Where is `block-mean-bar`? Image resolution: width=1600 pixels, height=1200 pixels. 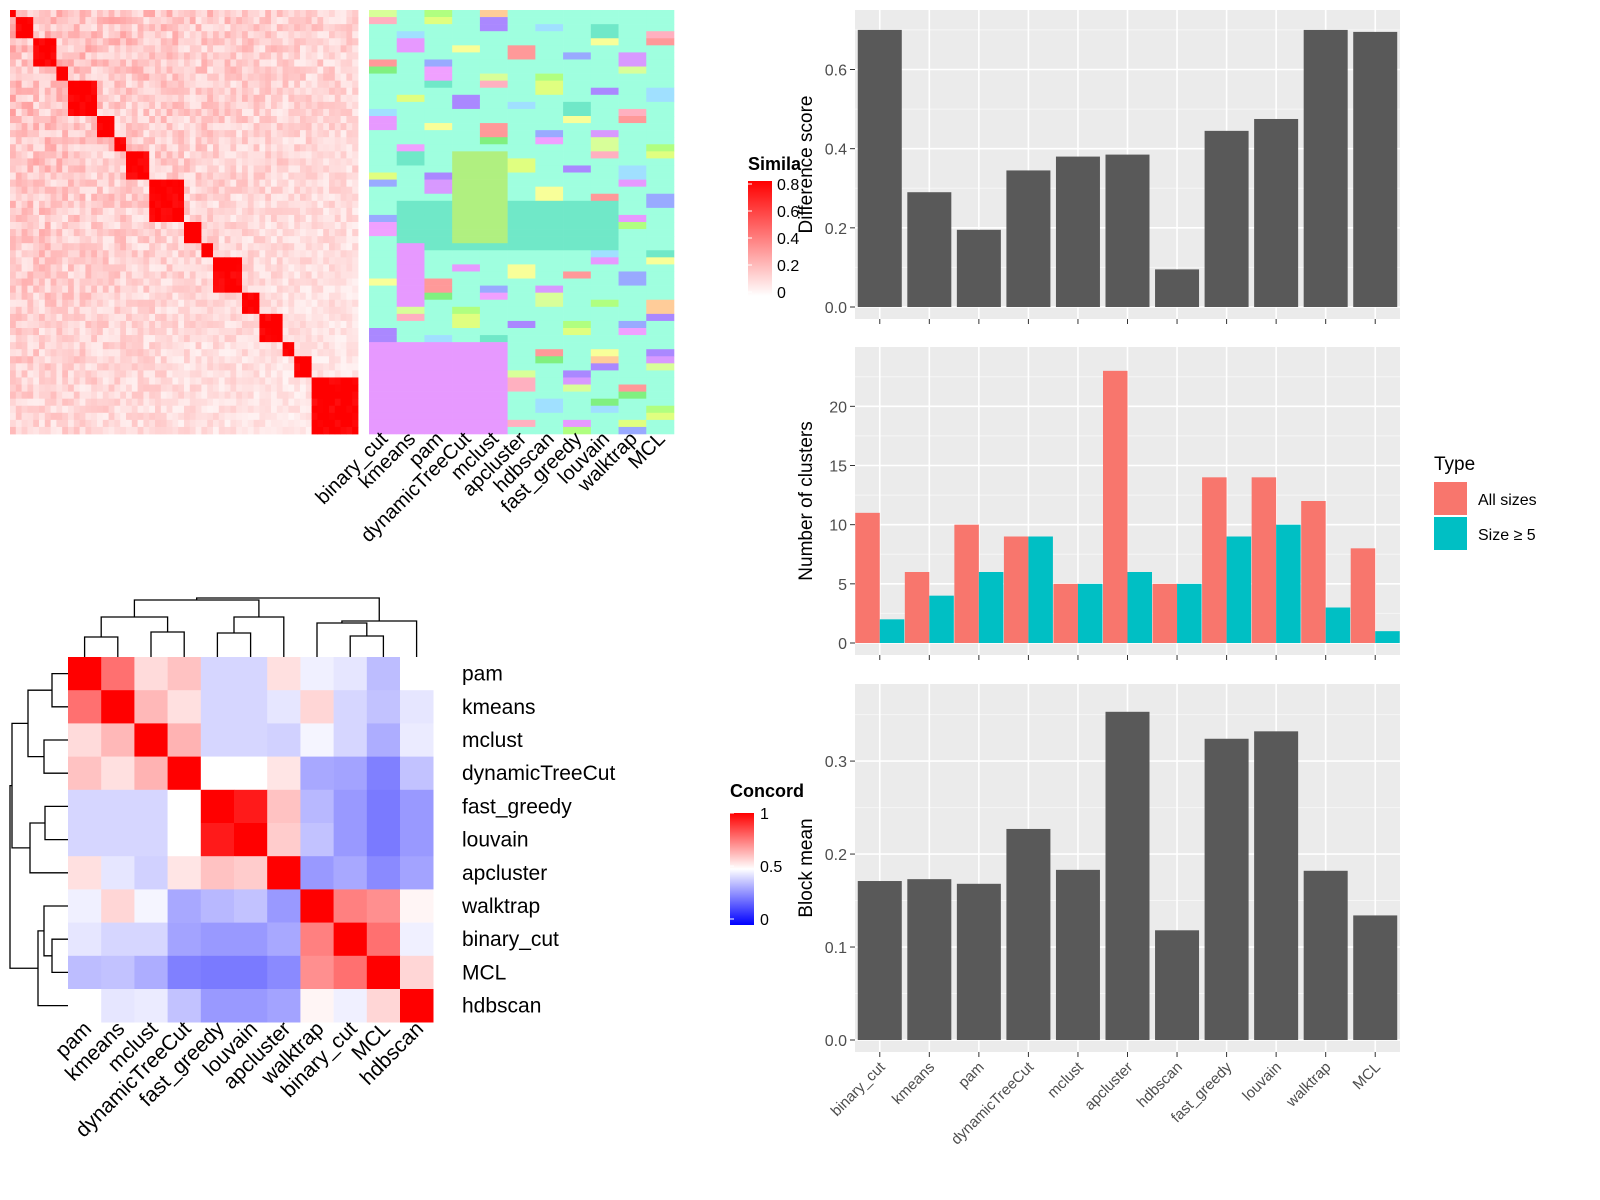 block-mean-bar is located at coordinates (879, 960).